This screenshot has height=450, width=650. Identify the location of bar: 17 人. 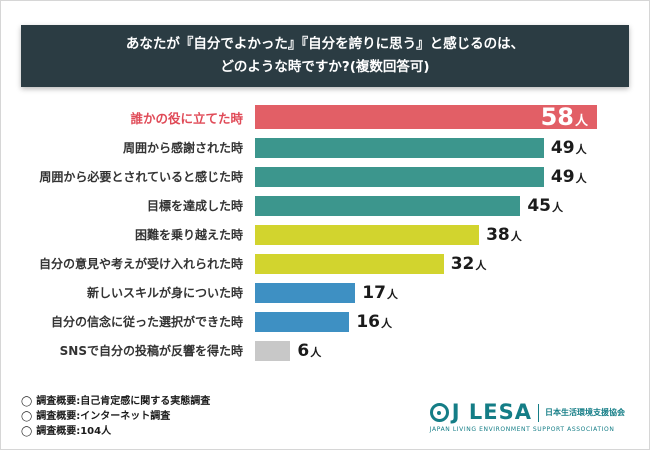
(326, 292).